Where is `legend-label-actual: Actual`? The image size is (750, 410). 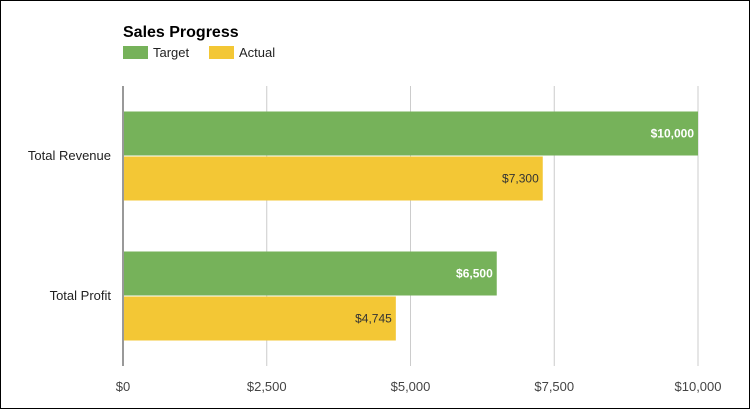
legend-label-actual: Actual is located at coordinates (257, 52).